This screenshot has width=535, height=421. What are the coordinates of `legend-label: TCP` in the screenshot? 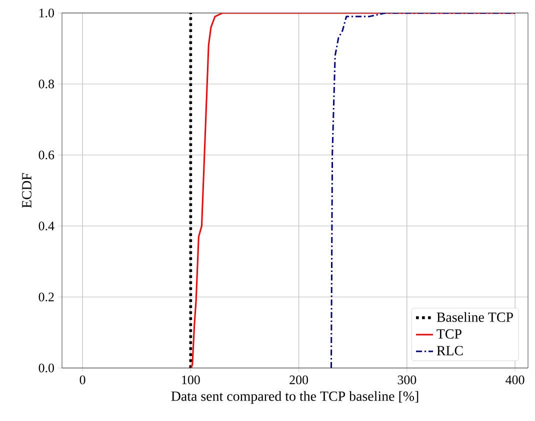 It's located at (449, 334).